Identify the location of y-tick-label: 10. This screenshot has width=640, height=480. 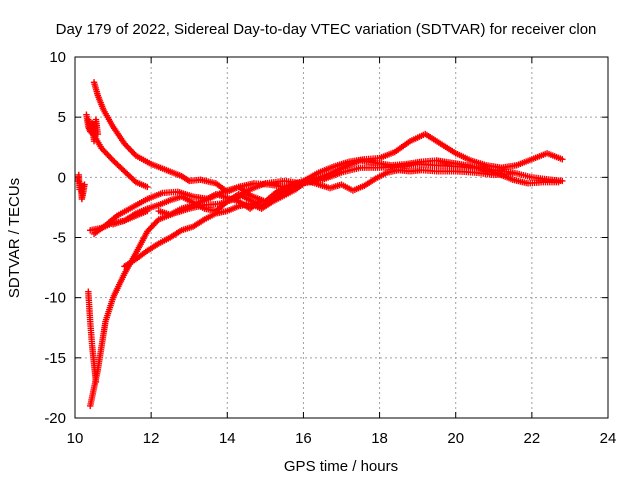
(57, 57).